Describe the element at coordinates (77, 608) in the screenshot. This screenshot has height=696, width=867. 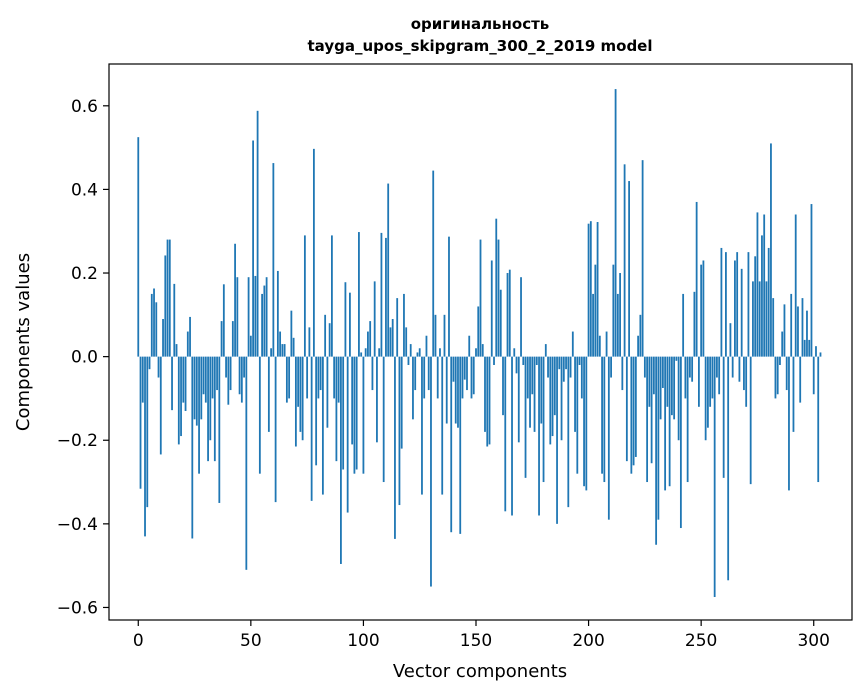
I see `y-tick-label-0: −0.6` at that location.